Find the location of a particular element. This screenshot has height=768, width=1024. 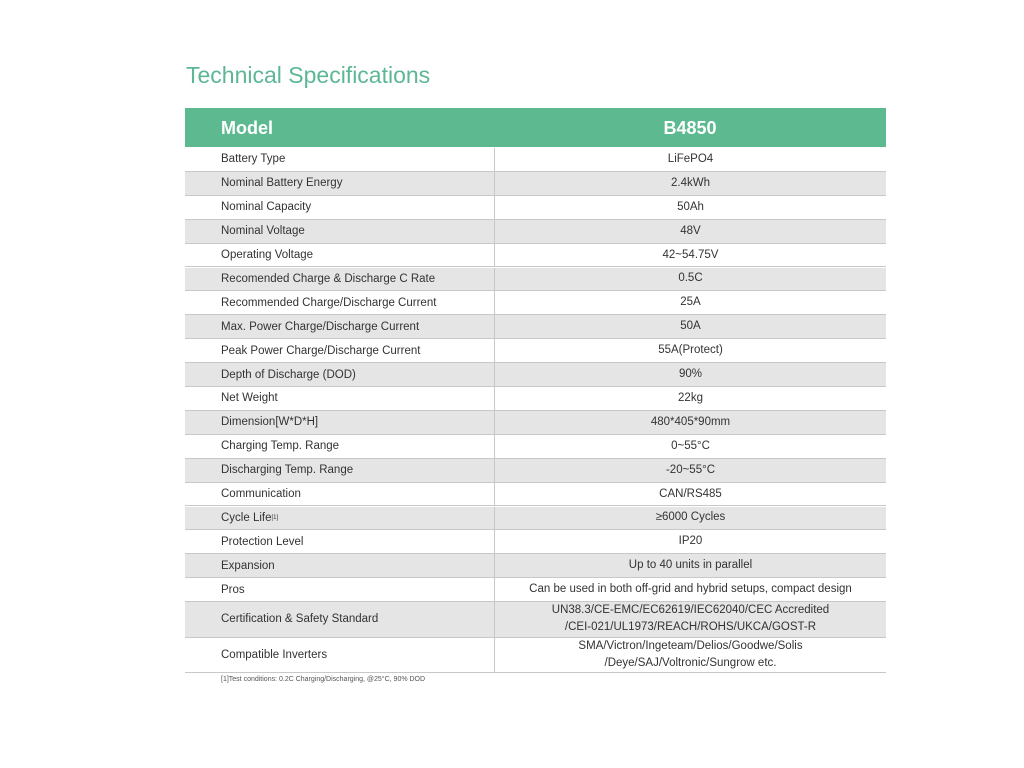

label-text: Discharging Temp. Range is located at coordinates (287, 470).